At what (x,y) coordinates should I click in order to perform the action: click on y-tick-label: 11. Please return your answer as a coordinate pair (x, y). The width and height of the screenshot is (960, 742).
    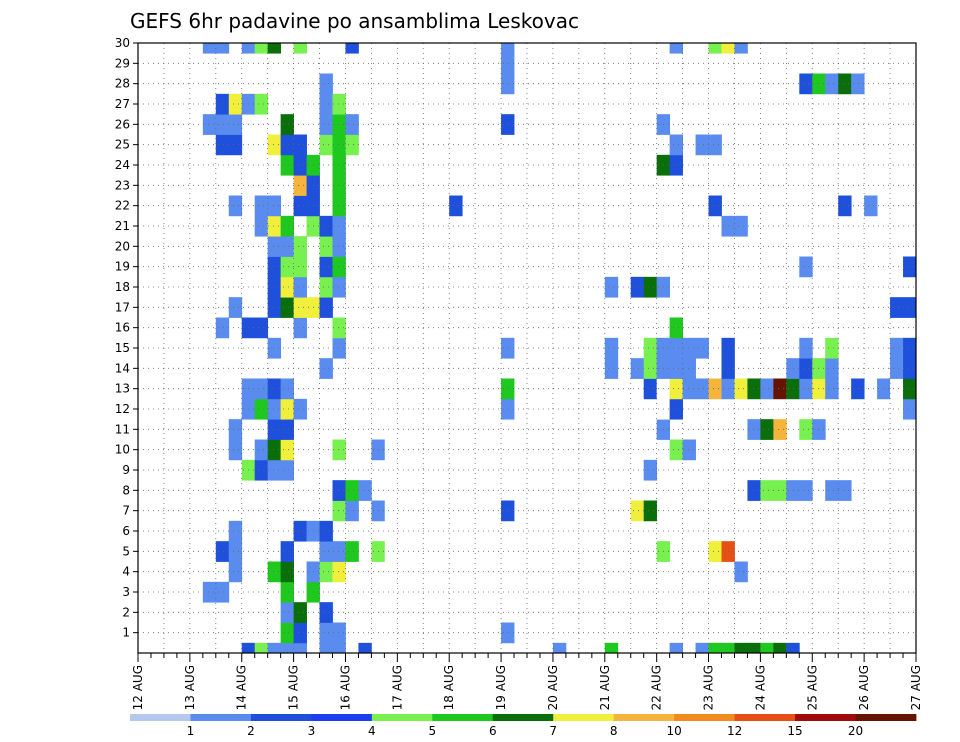
    Looking at the image, I should click on (122, 429).